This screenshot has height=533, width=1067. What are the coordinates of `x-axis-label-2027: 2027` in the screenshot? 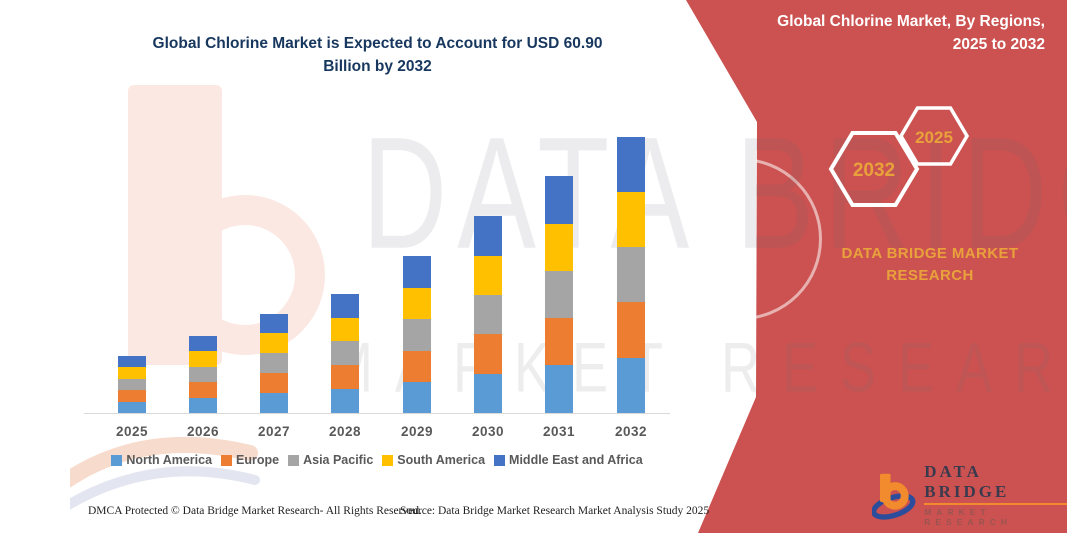 It's located at (274, 431).